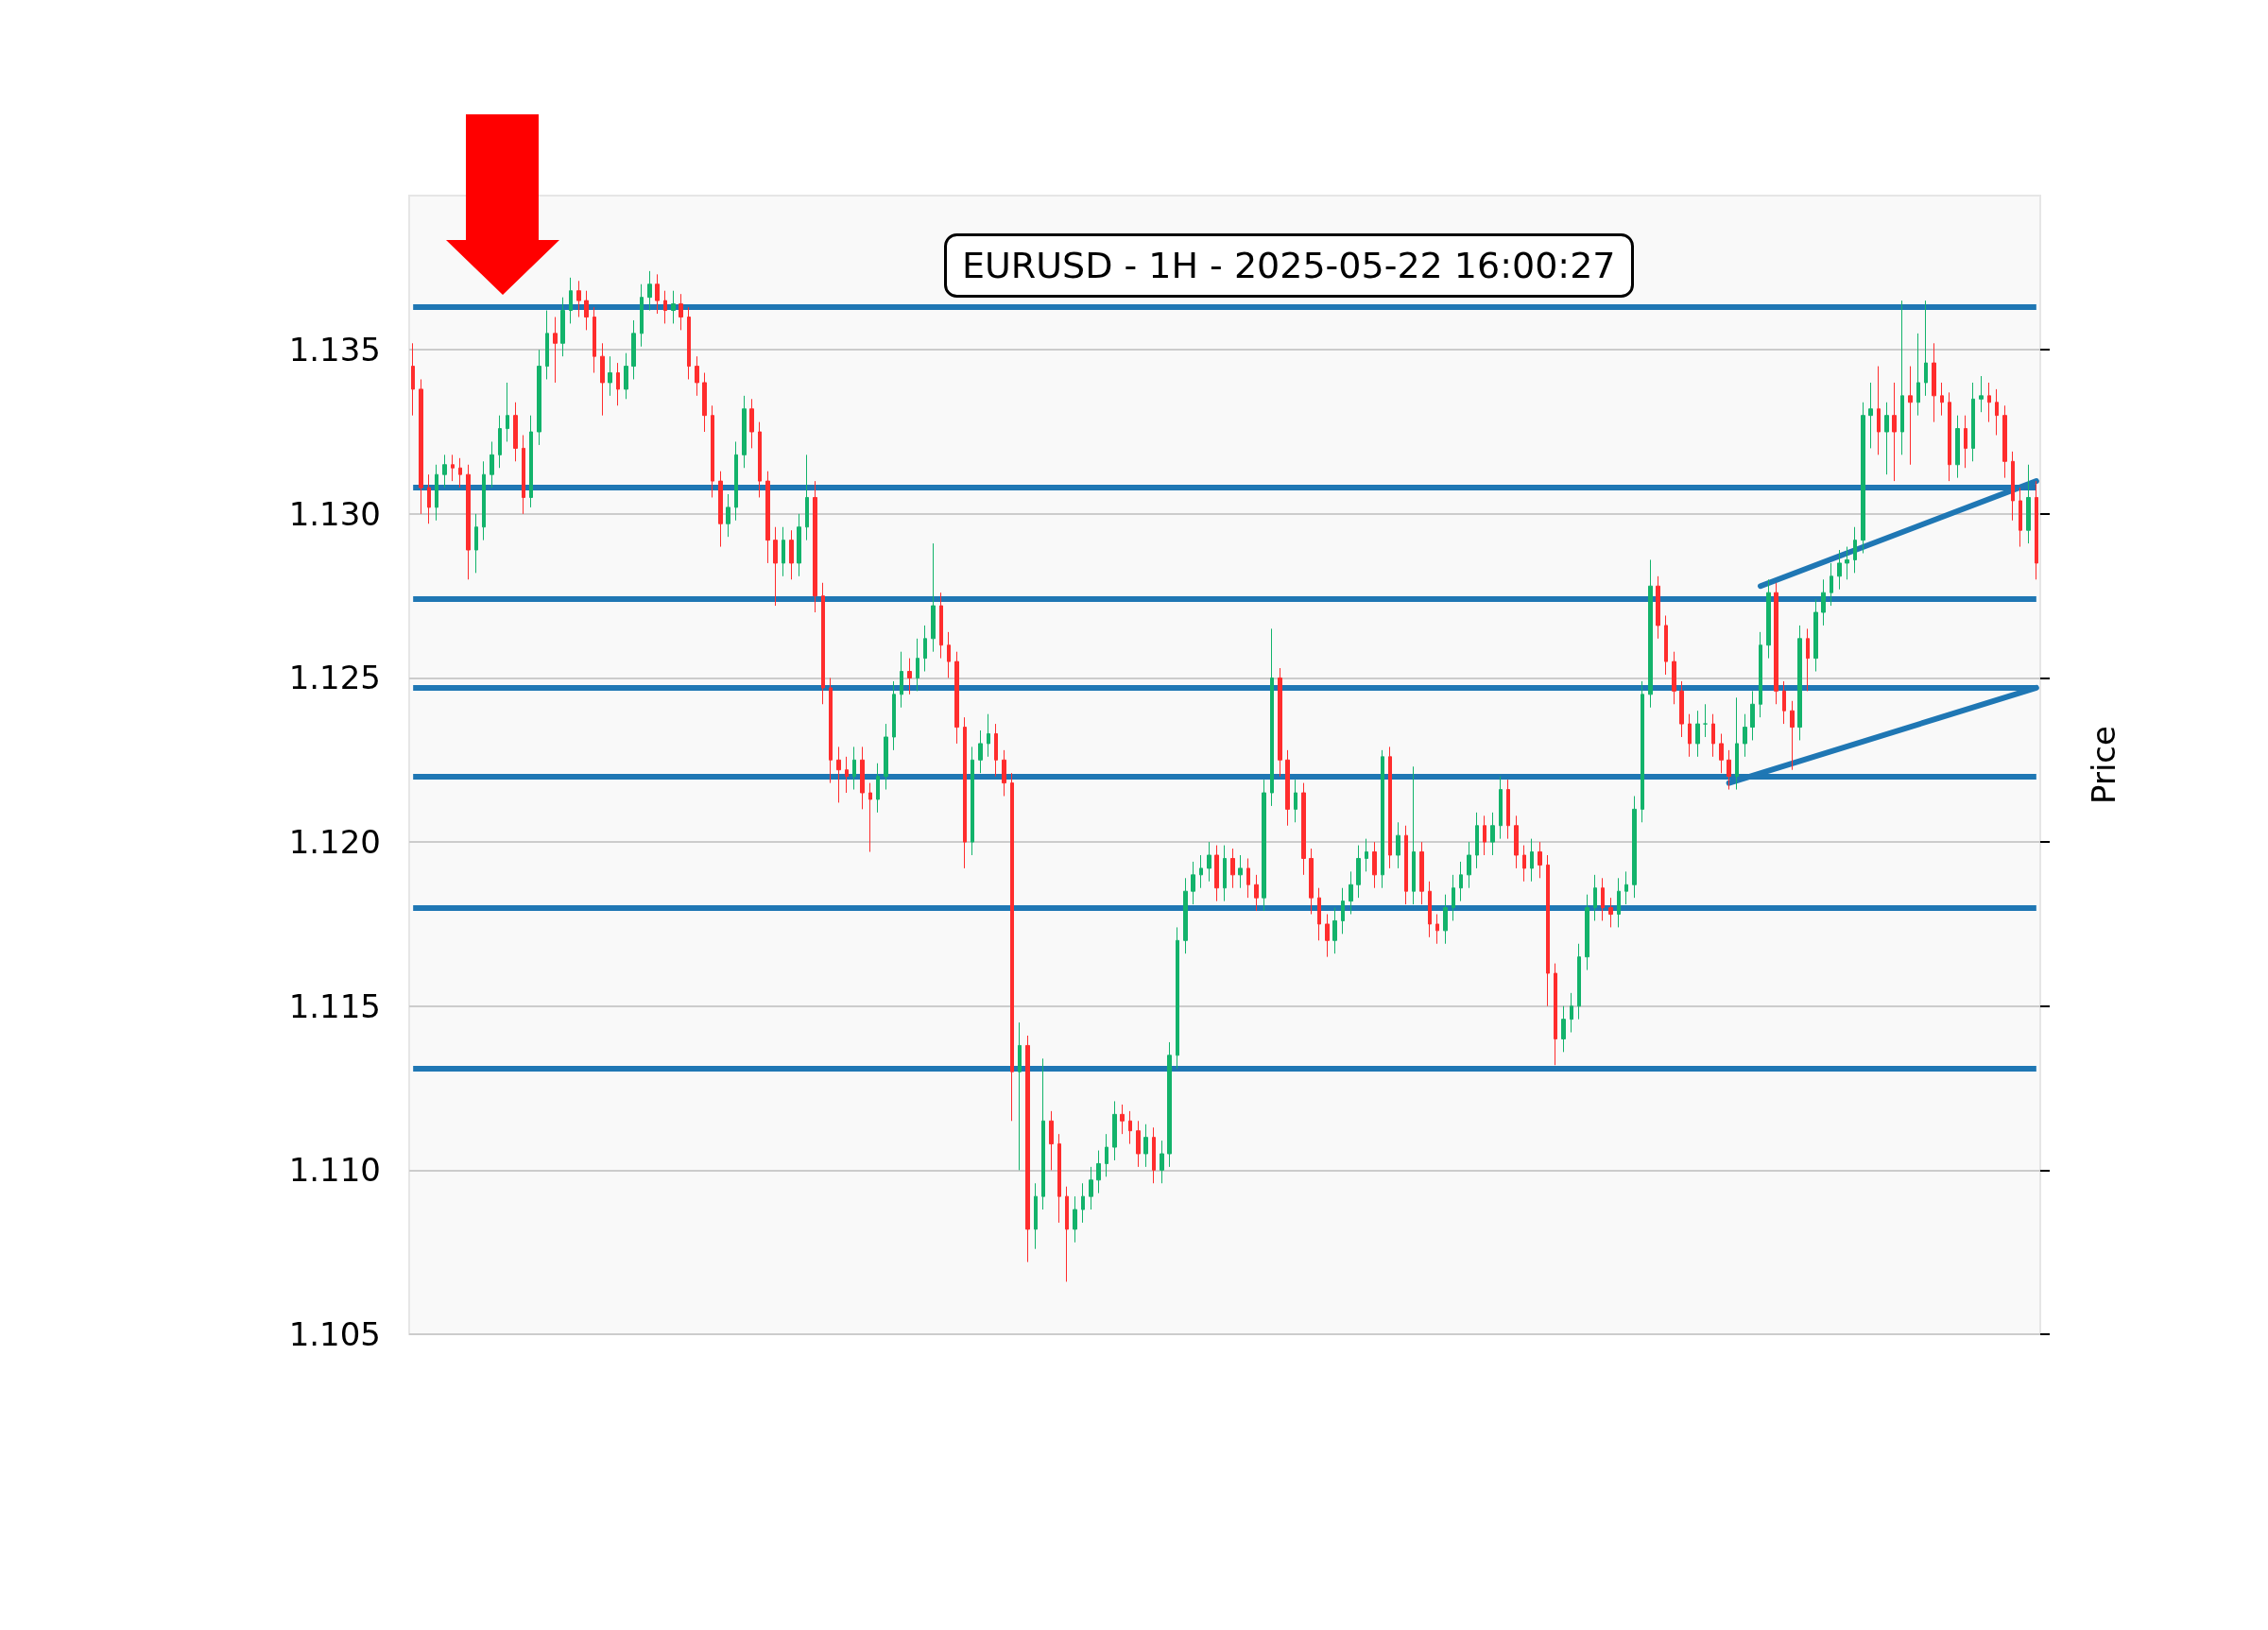 The height and width of the screenshot is (1630, 2268). What do you see at coordinates (334, 843) in the screenshot?
I see `y-tick-label: 1.120` at bounding box center [334, 843].